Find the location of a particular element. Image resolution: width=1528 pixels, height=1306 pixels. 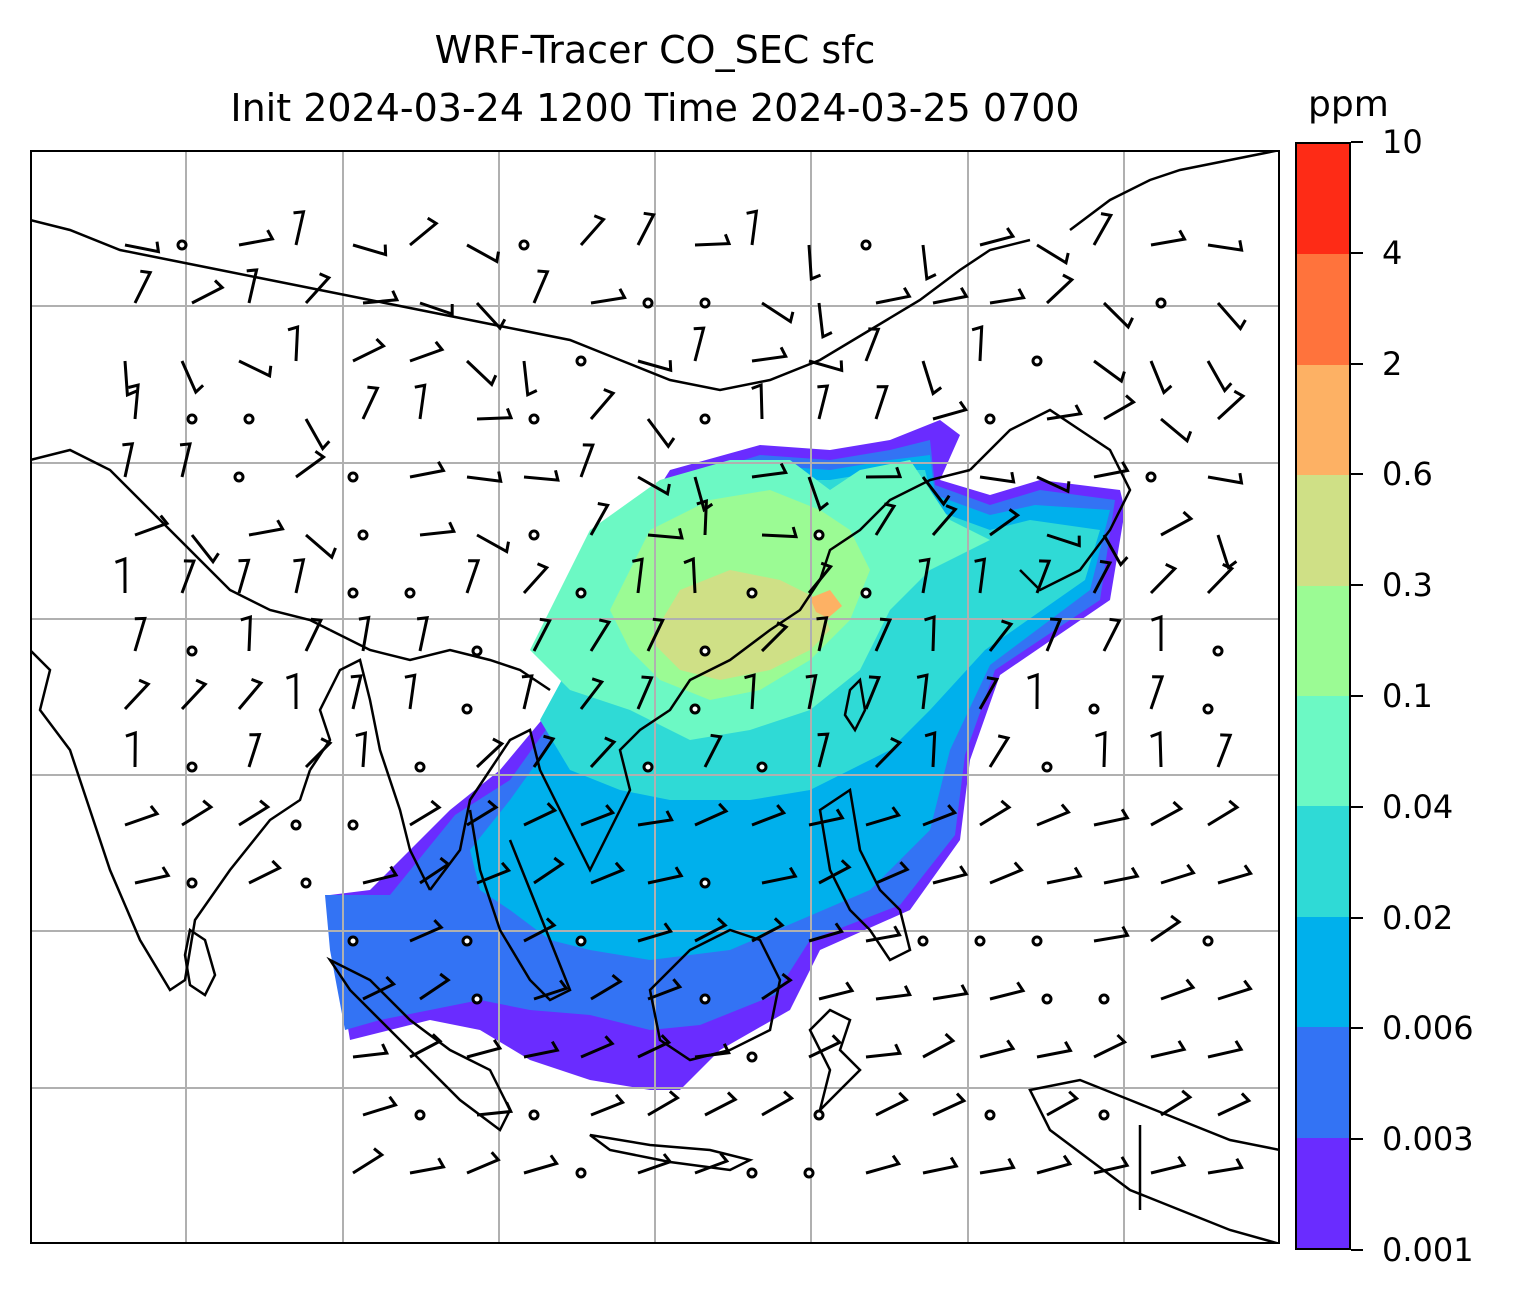

colorbar-tick-label: 0.02 is located at coordinates (1418, 917).